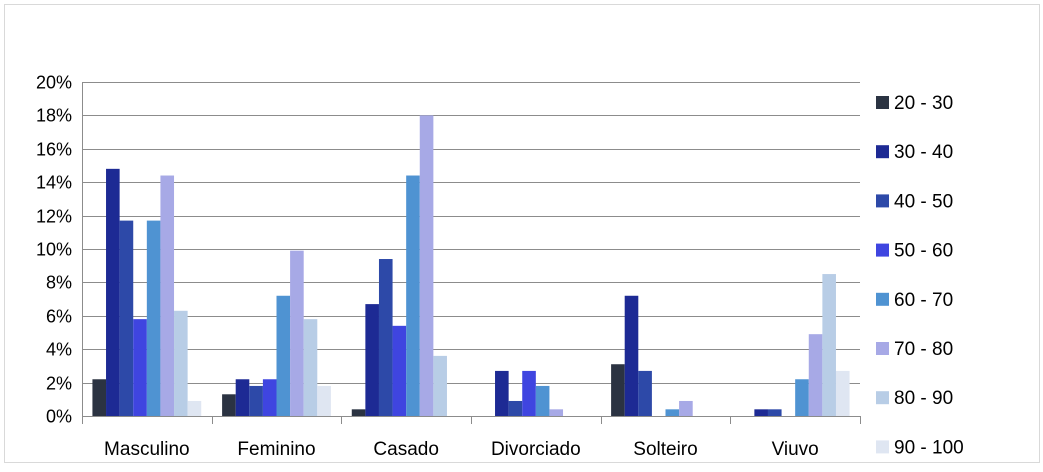  Describe the element at coordinates (147, 449) in the screenshot. I see `x-tick-label: Masculino` at that location.